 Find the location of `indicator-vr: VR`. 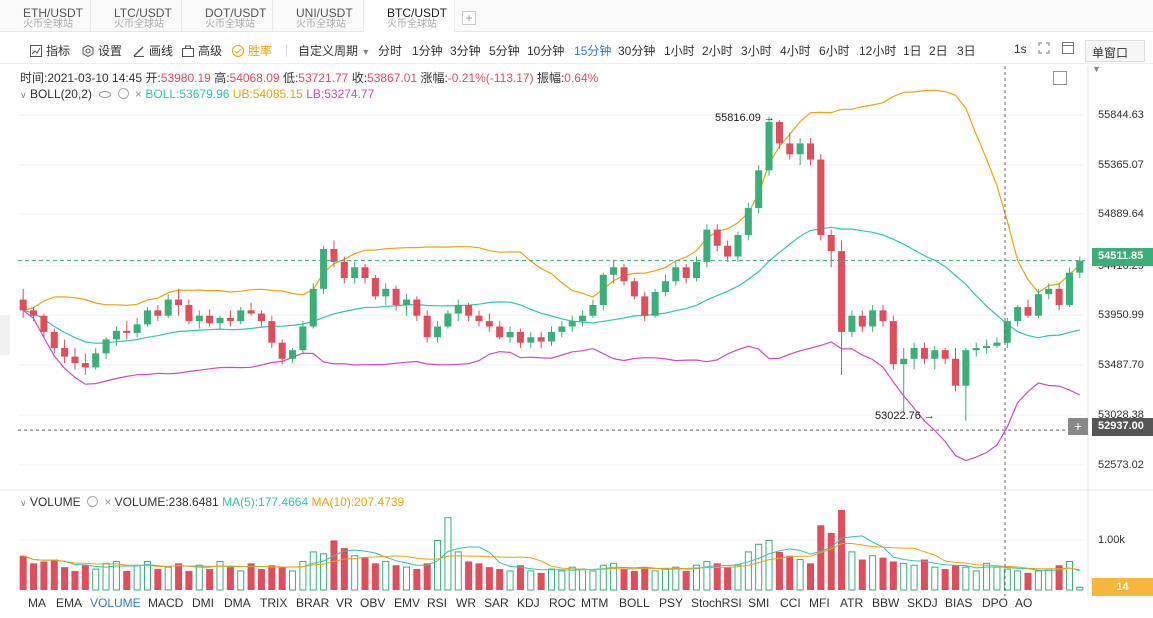

indicator-vr: VR is located at coordinates (344, 603).